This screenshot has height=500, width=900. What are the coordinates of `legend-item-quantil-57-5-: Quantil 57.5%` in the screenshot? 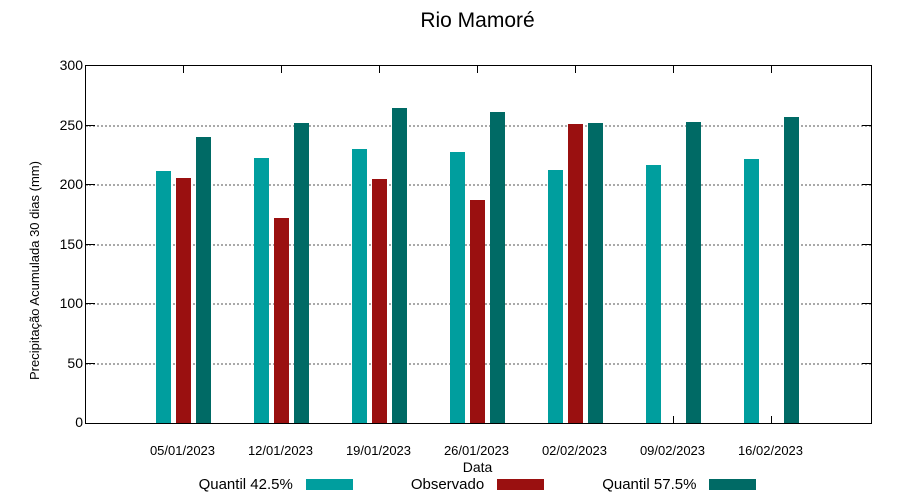 It's located at (679, 484).